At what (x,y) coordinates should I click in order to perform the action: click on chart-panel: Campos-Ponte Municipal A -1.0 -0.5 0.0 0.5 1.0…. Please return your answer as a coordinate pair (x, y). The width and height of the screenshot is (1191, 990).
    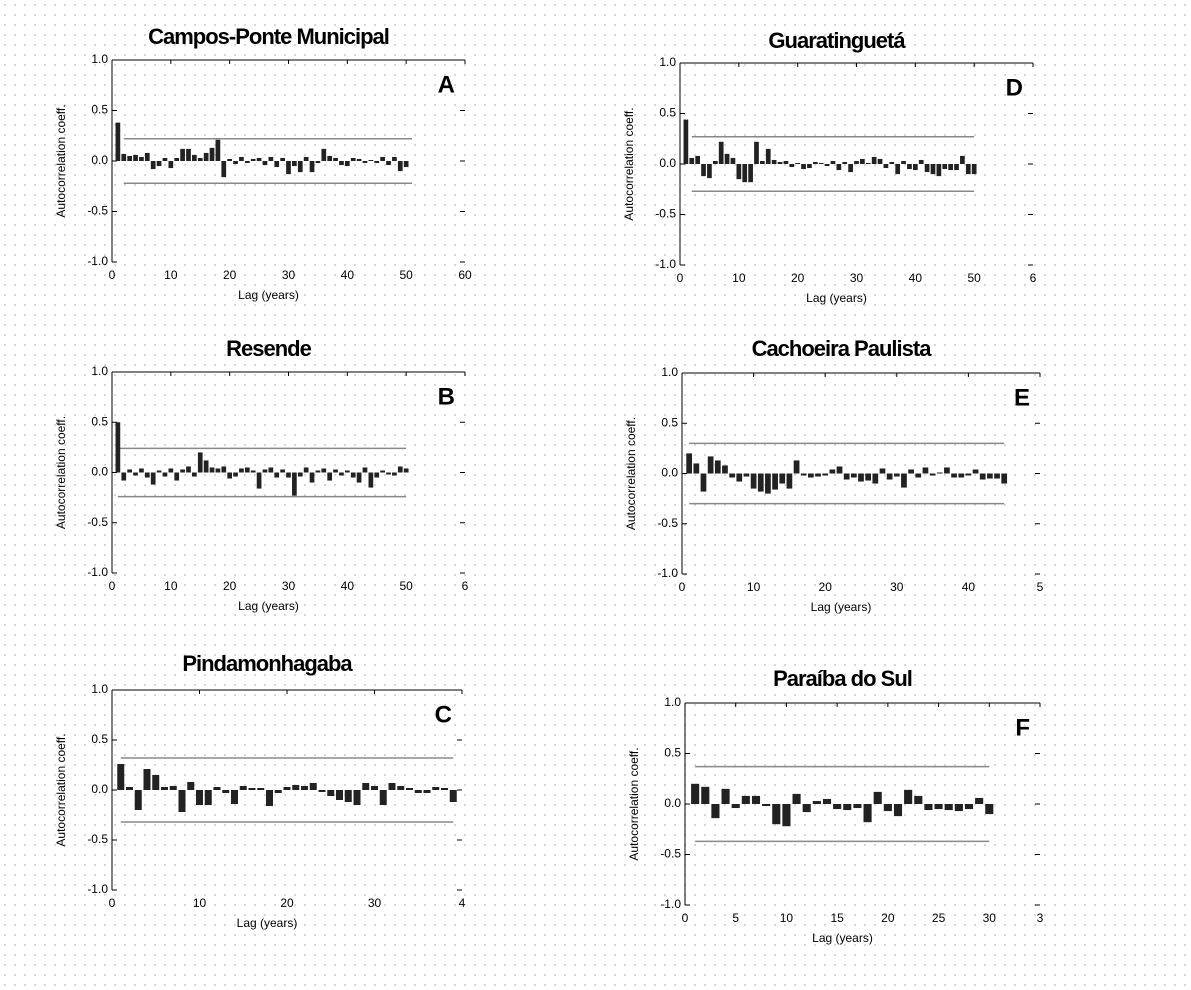
    Looking at the image, I should click on (263, 163).